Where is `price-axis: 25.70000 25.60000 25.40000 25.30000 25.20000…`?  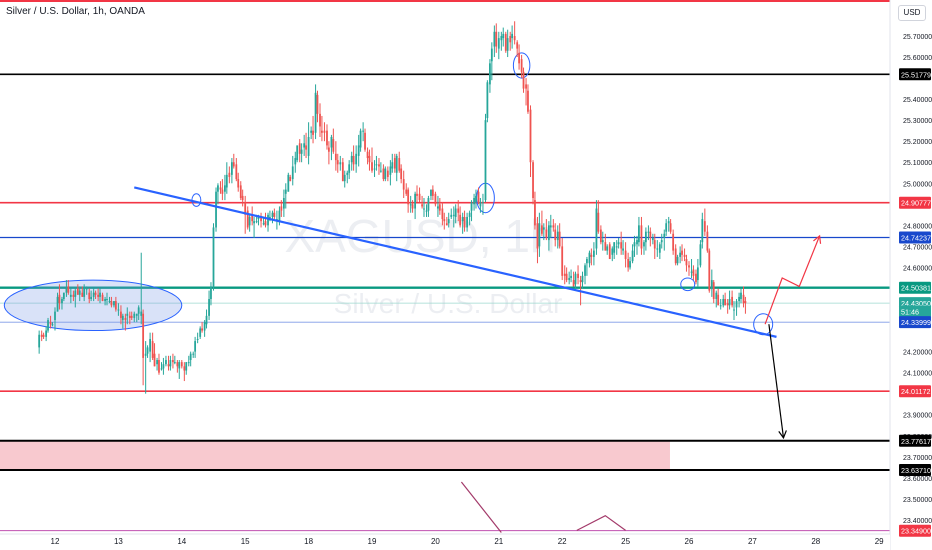
price-axis: 25.70000 25.60000 25.40000 25.30000 25.20000… is located at coordinates (910, 275).